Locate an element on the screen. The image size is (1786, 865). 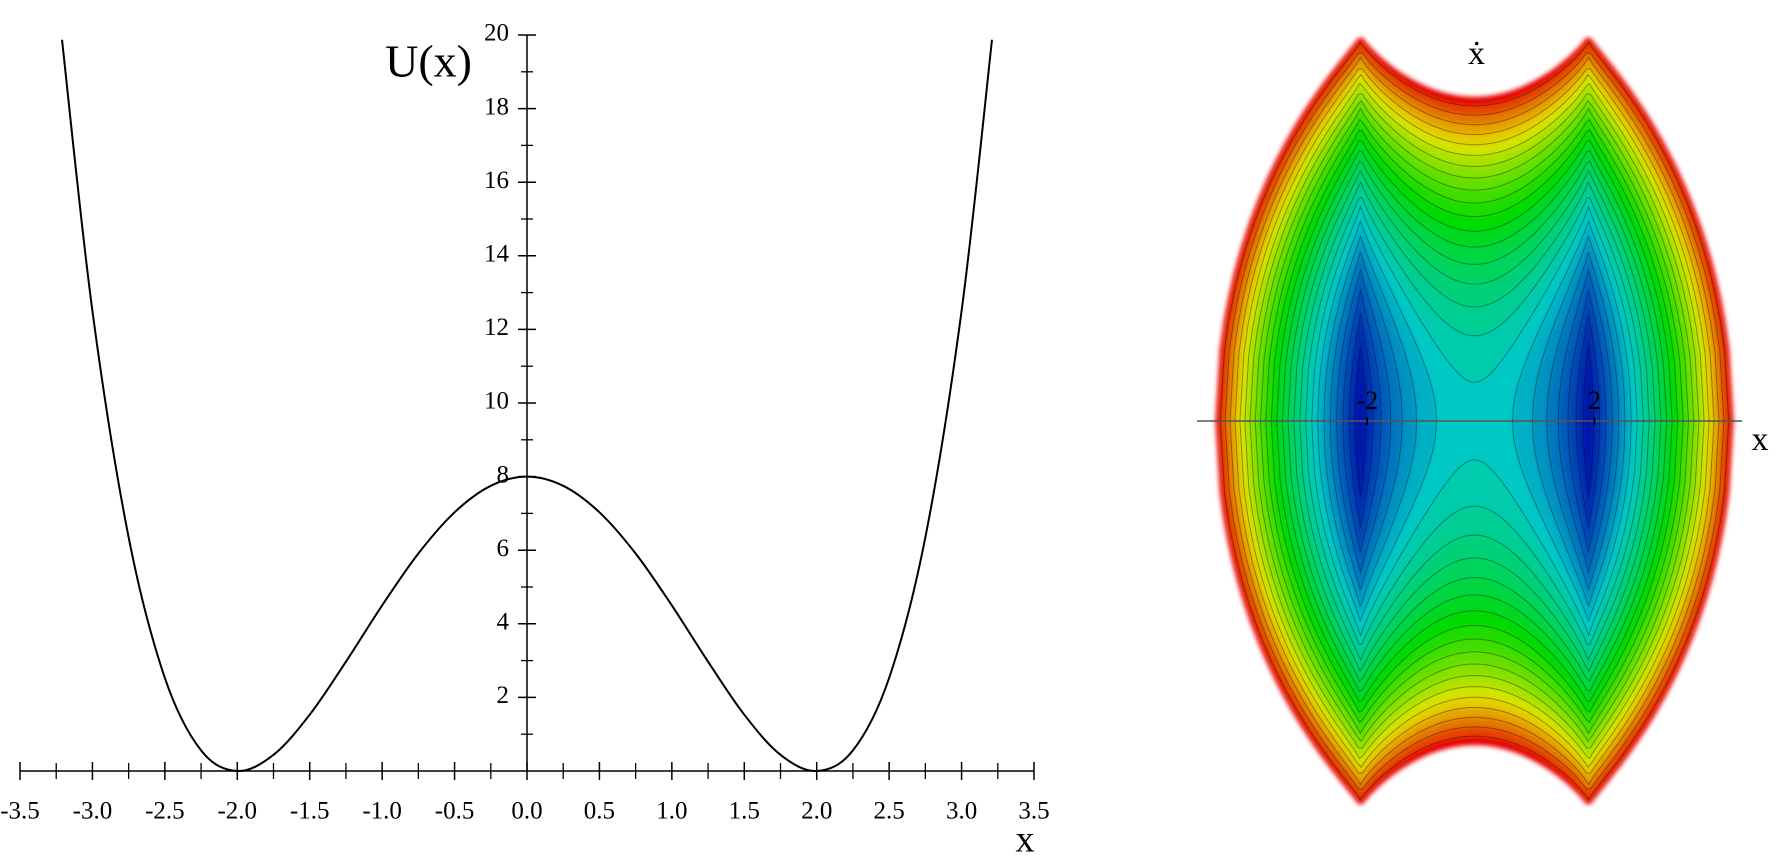
x-tick-label: -2.0 is located at coordinates (237, 811).